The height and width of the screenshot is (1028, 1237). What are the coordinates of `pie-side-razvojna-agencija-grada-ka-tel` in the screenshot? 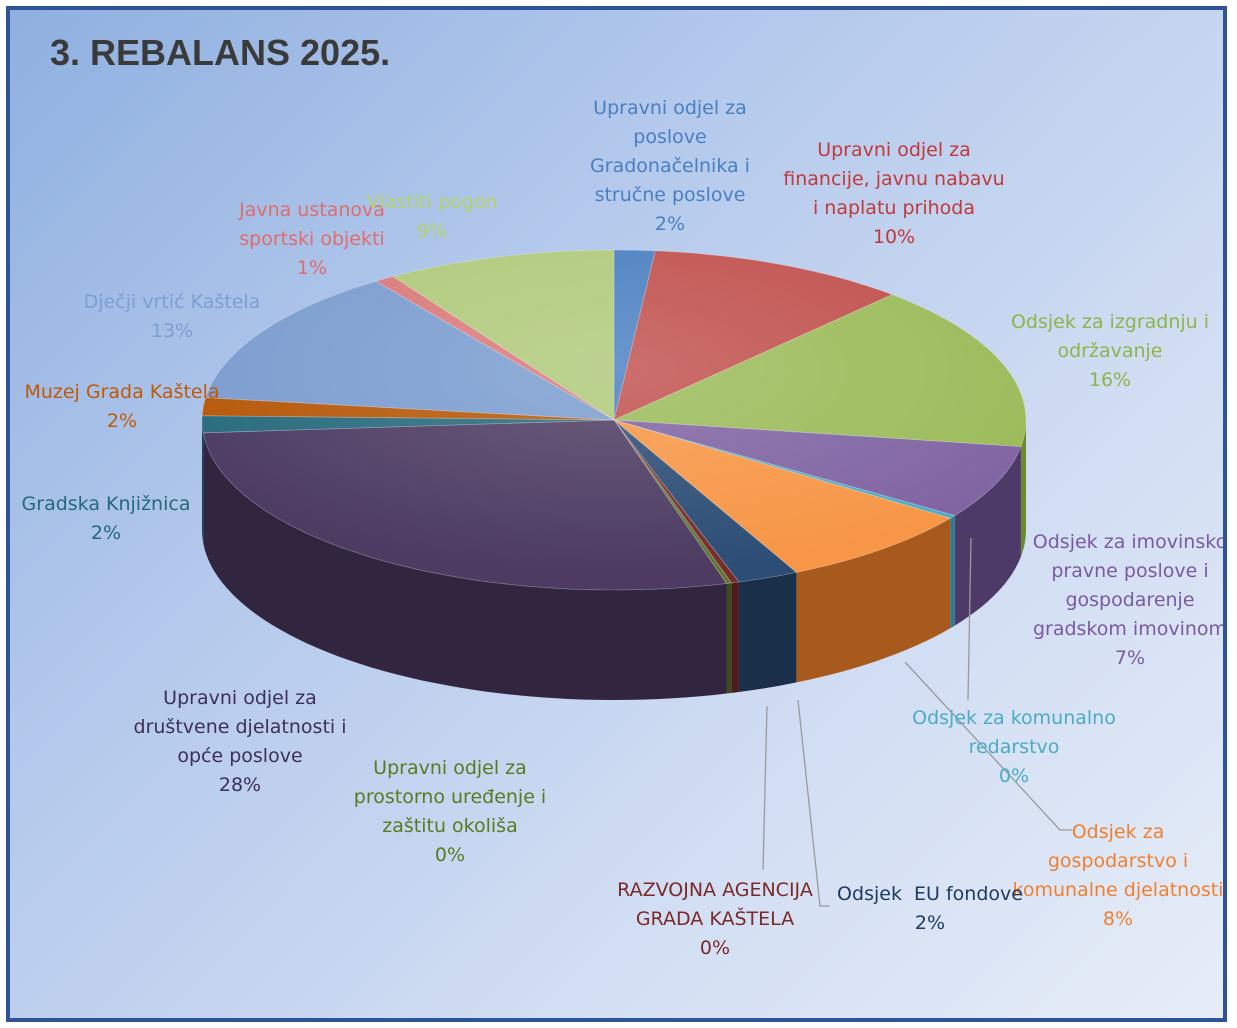 It's located at (735, 637).